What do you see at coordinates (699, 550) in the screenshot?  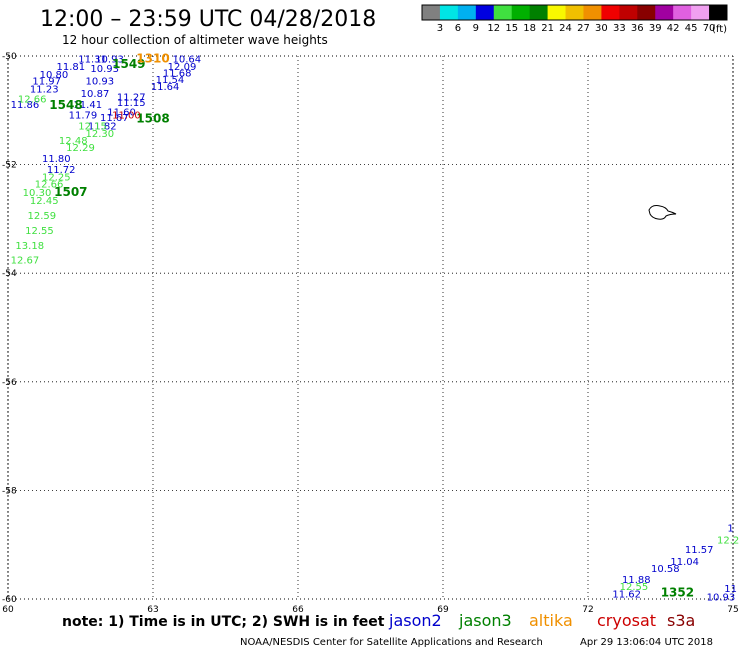 I see `data-point-jason2: 11.57` at bounding box center [699, 550].